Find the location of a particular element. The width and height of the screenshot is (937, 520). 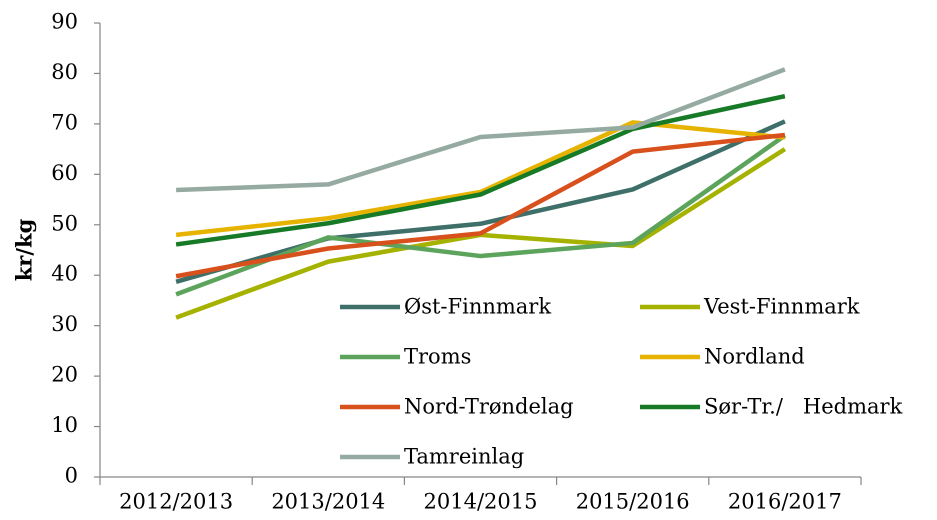

legend-label: Øst-Finnmark is located at coordinates (477, 307).